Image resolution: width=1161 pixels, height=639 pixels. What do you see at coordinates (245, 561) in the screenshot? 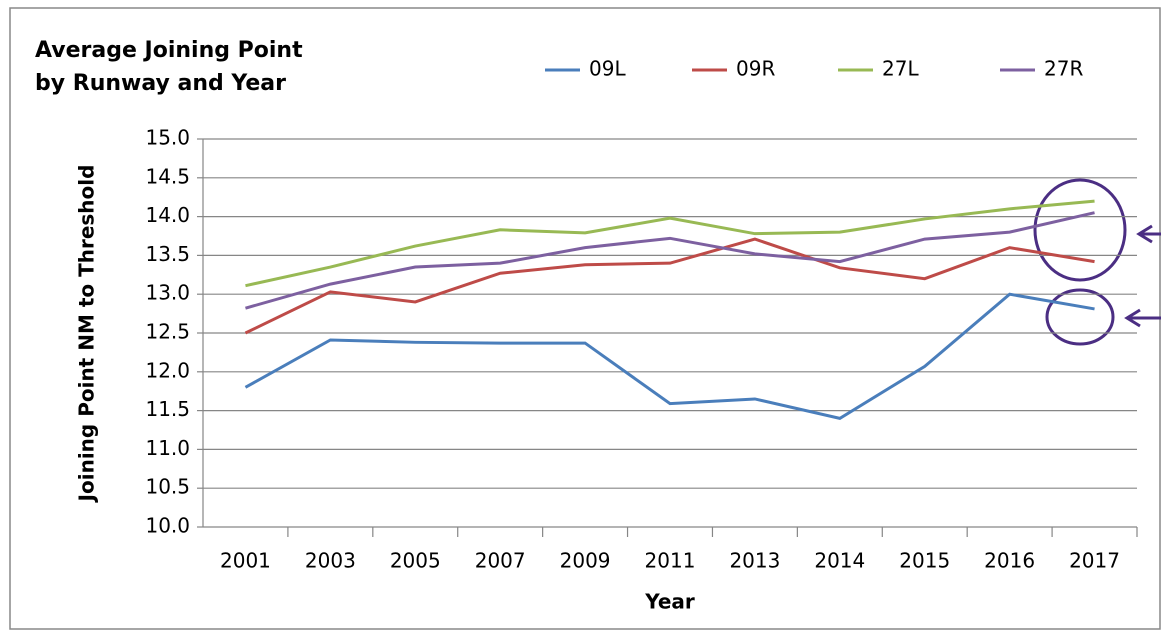
I see `x-tick-label: 2001` at bounding box center [245, 561].